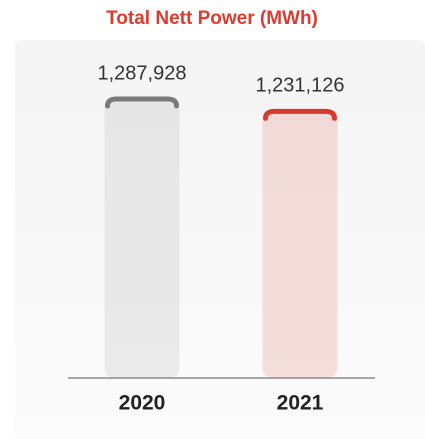  What do you see at coordinates (300, 86) in the screenshot?
I see `value-label: 1,231,126` at bounding box center [300, 86].